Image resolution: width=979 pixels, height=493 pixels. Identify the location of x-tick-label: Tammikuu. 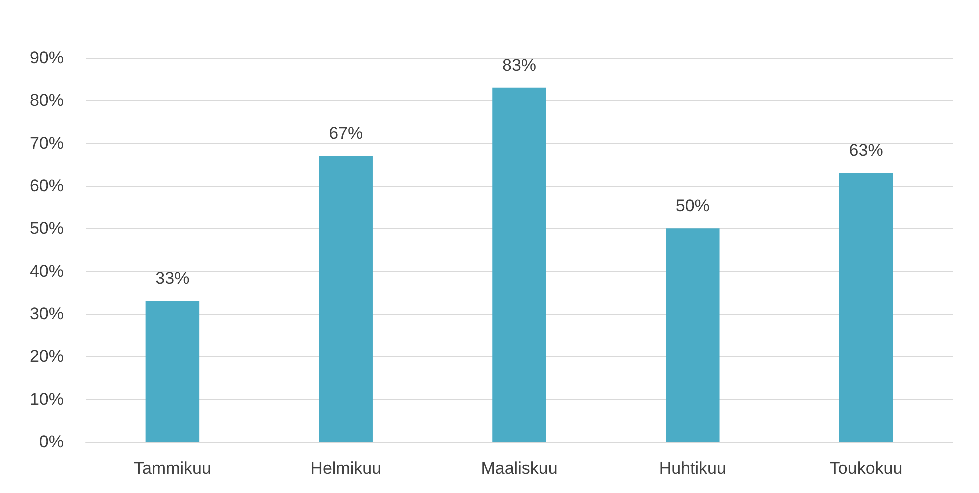
(173, 468).